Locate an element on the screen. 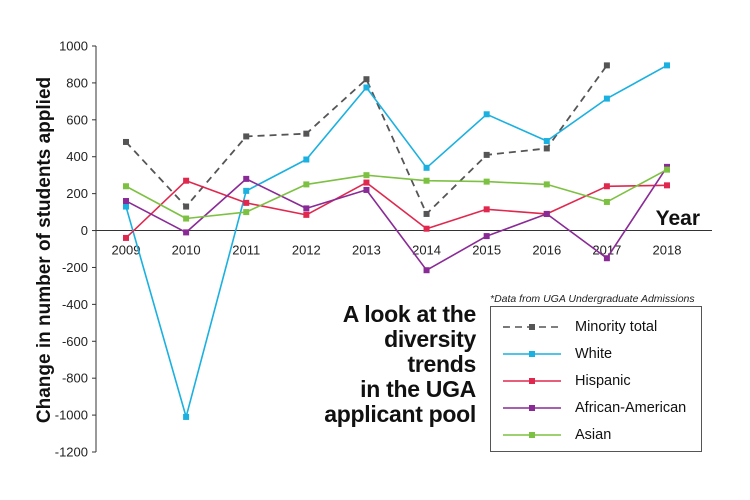 The width and height of the screenshot is (750, 500). legend-label: Asian is located at coordinates (593, 435).